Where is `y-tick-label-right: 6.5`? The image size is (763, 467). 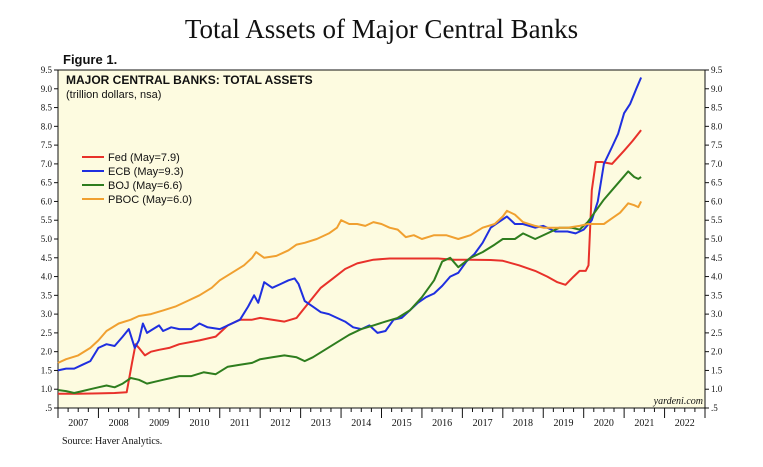 y-tick-label-right: 6.5 is located at coordinates (717, 183).